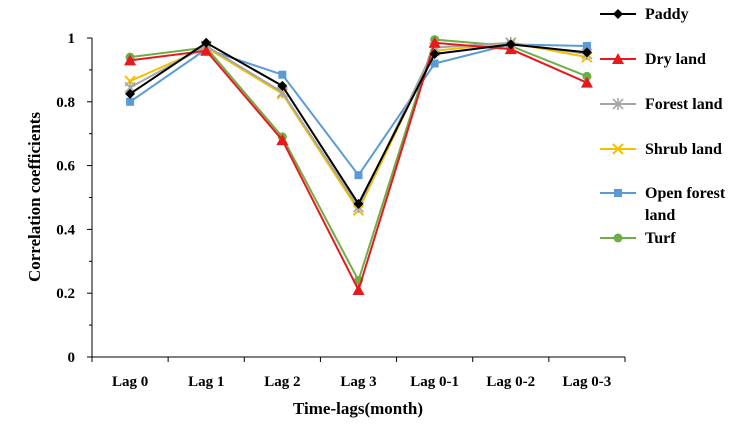 The width and height of the screenshot is (749, 440). What do you see at coordinates (510, 382) in the screenshot?
I see `x-tick-label: Lag 0-2` at bounding box center [510, 382].